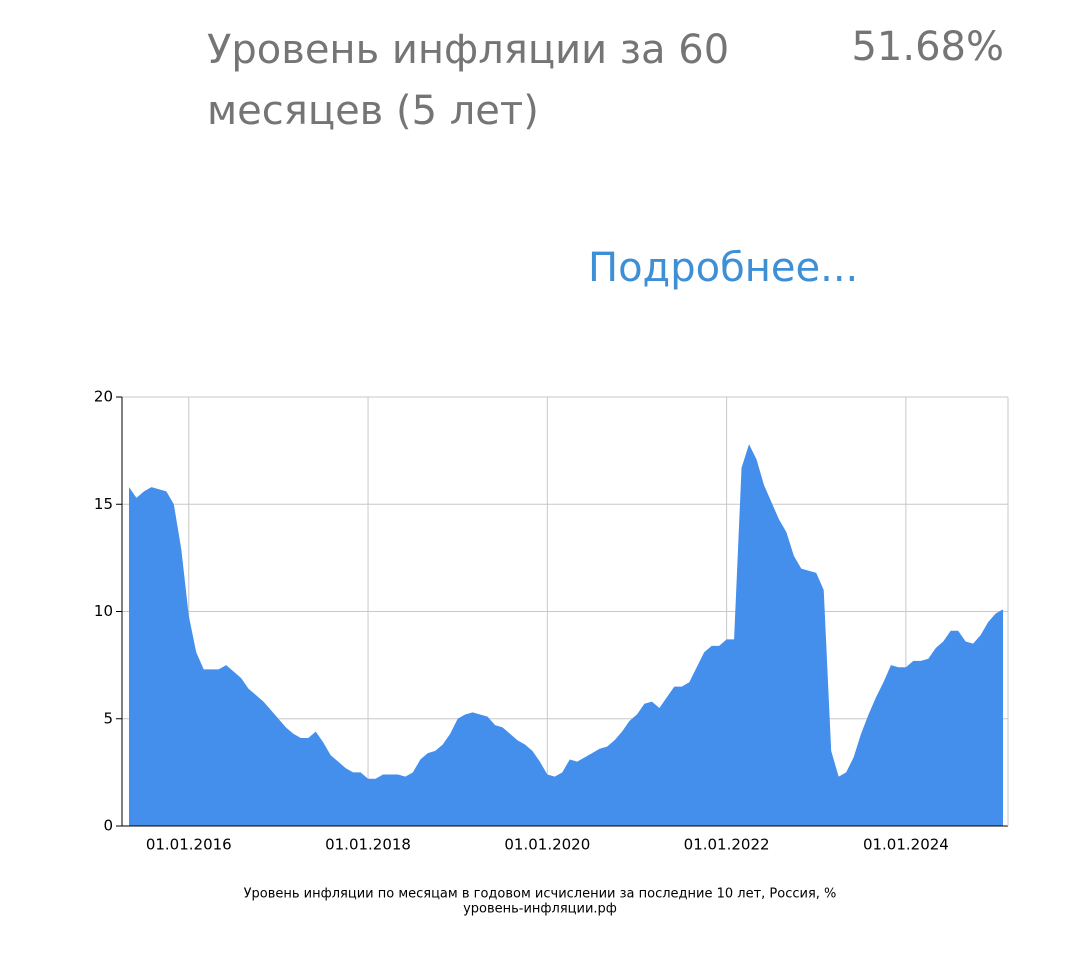 This screenshot has width=1080, height=953. I want to click on y-tick-label: 0, so click(108, 826).